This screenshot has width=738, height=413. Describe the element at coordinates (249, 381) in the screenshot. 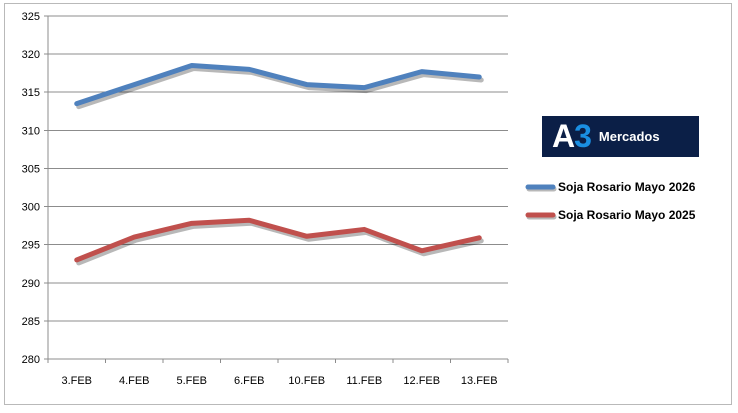

I see `x-tick-label: 6.FEB` at that location.